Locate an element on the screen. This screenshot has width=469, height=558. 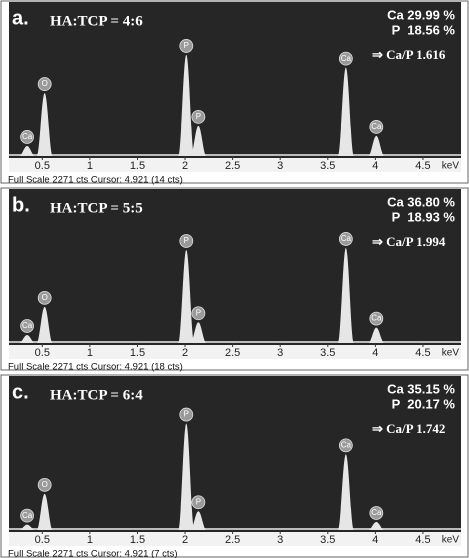
composition: Ca 35.15 % is located at coordinates (421, 388).